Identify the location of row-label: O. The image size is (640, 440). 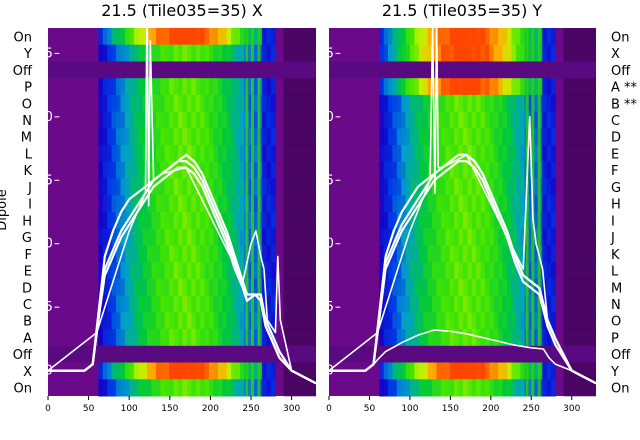
(616, 322).